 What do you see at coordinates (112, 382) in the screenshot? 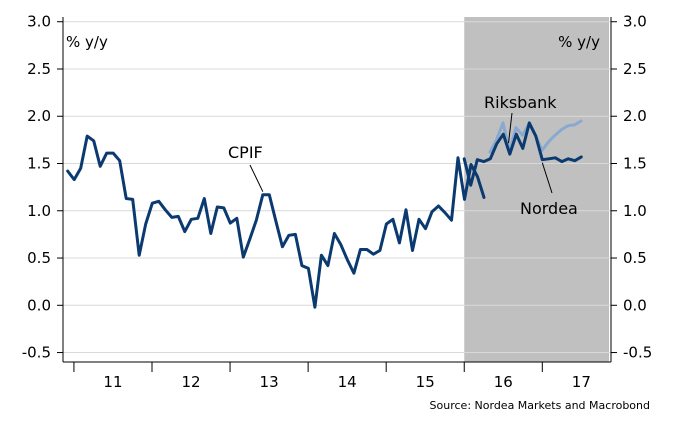
I see `x-tick-label: 11` at bounding box center [112, 382].